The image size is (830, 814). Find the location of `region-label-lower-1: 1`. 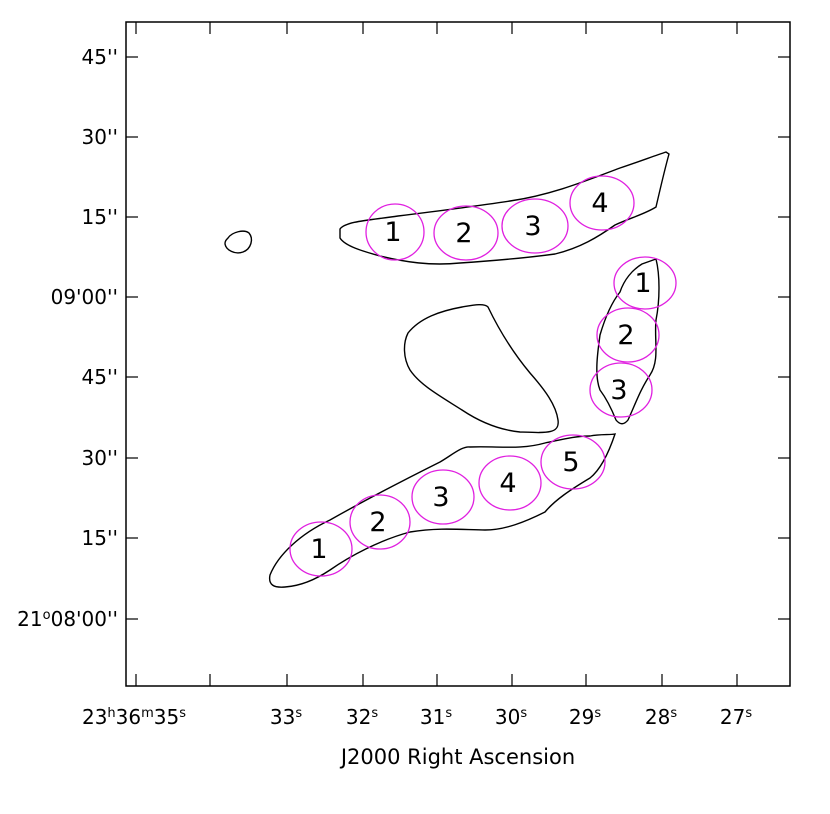

region-label-lower-1: 1 is located at coordinates (318, 549).